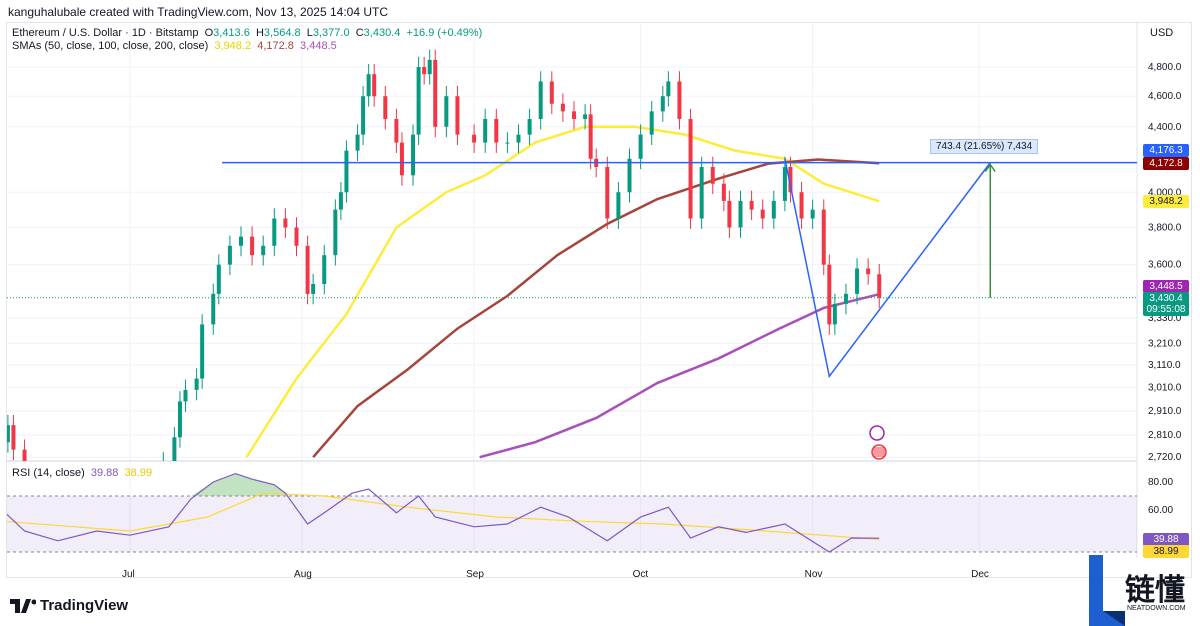 This screenshot has height=626, width=1200. What do you see at coordinates (1162, 33) in the screenshot?
I see `currency-label: USD` at bounding box center [1162, 33].